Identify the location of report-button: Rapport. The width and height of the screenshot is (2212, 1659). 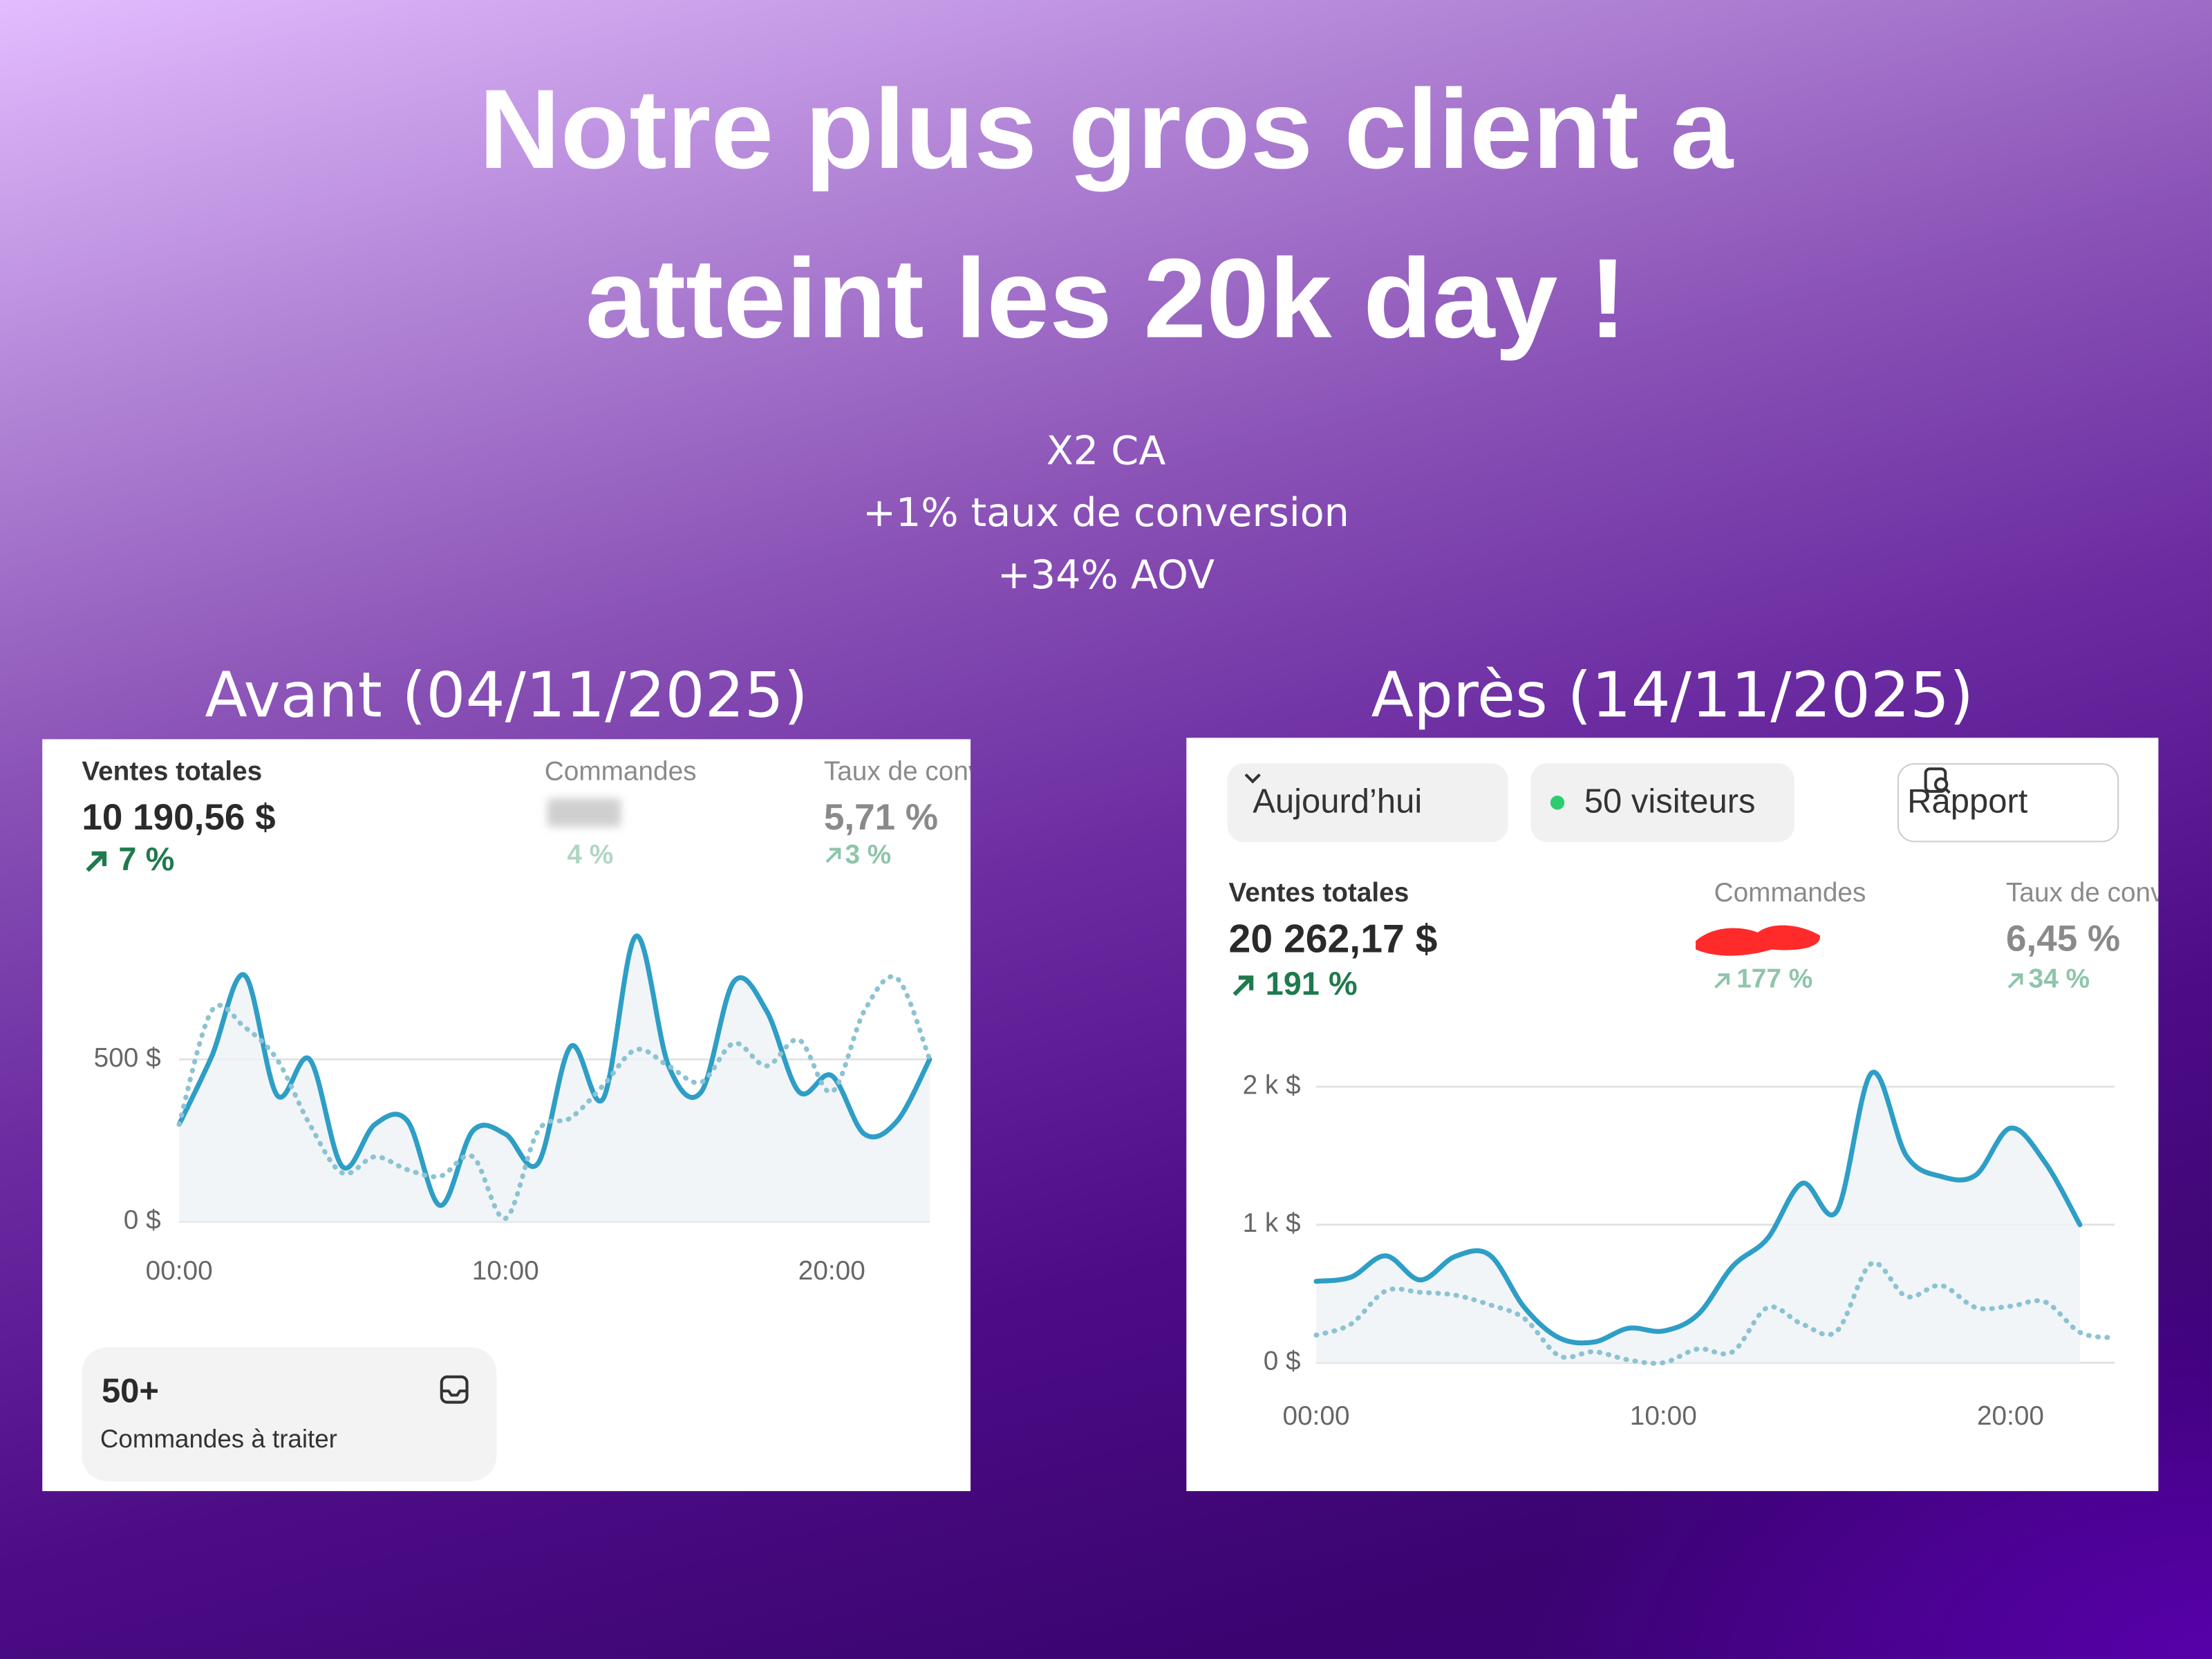
(2008, 803).